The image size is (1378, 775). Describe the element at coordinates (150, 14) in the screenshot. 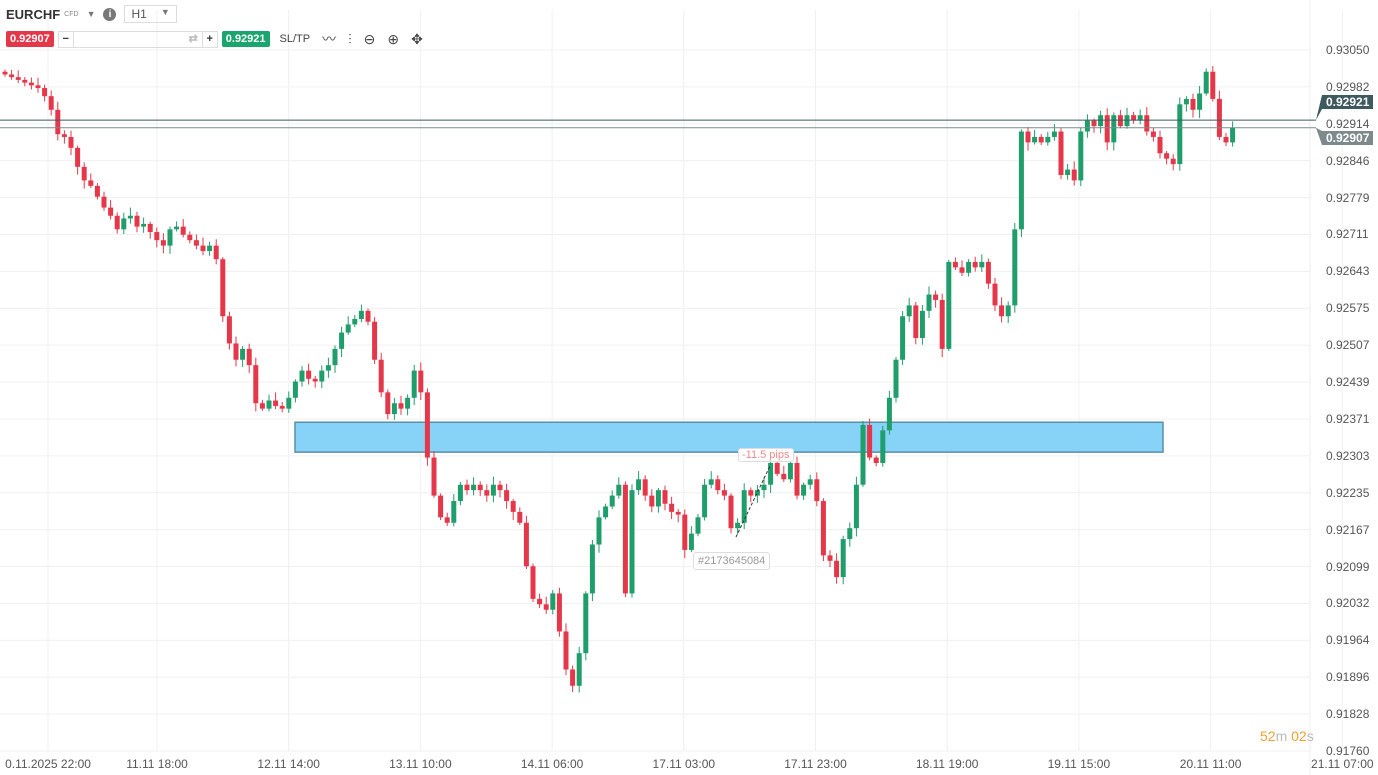

I see `timeframe-select: H1 ▼` at that location.